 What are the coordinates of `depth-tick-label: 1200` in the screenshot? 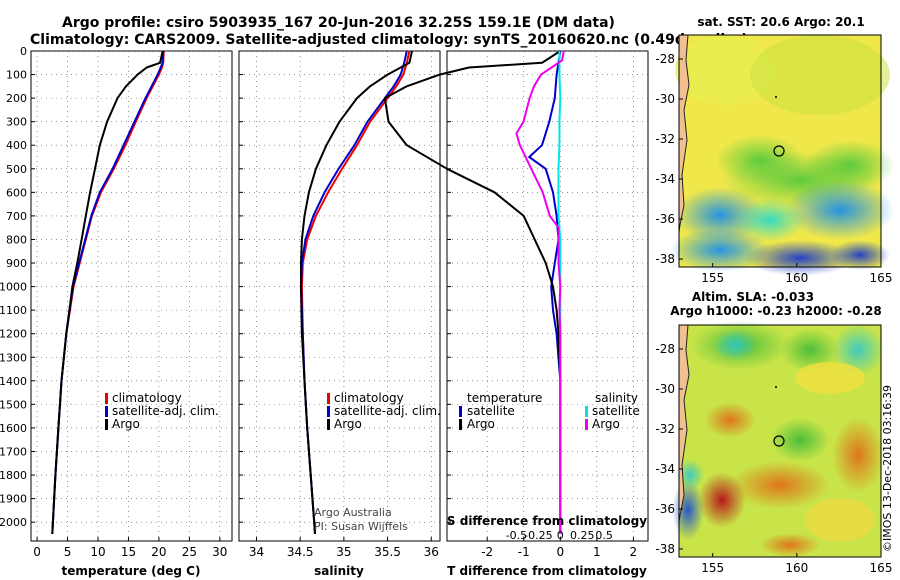 It's located at (13, 334).